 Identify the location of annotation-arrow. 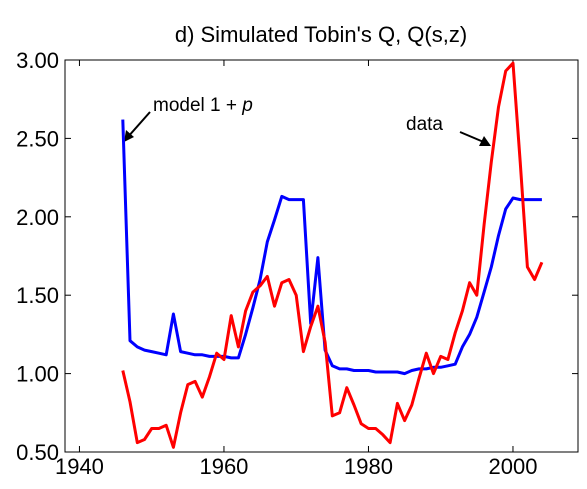
(138, 125).